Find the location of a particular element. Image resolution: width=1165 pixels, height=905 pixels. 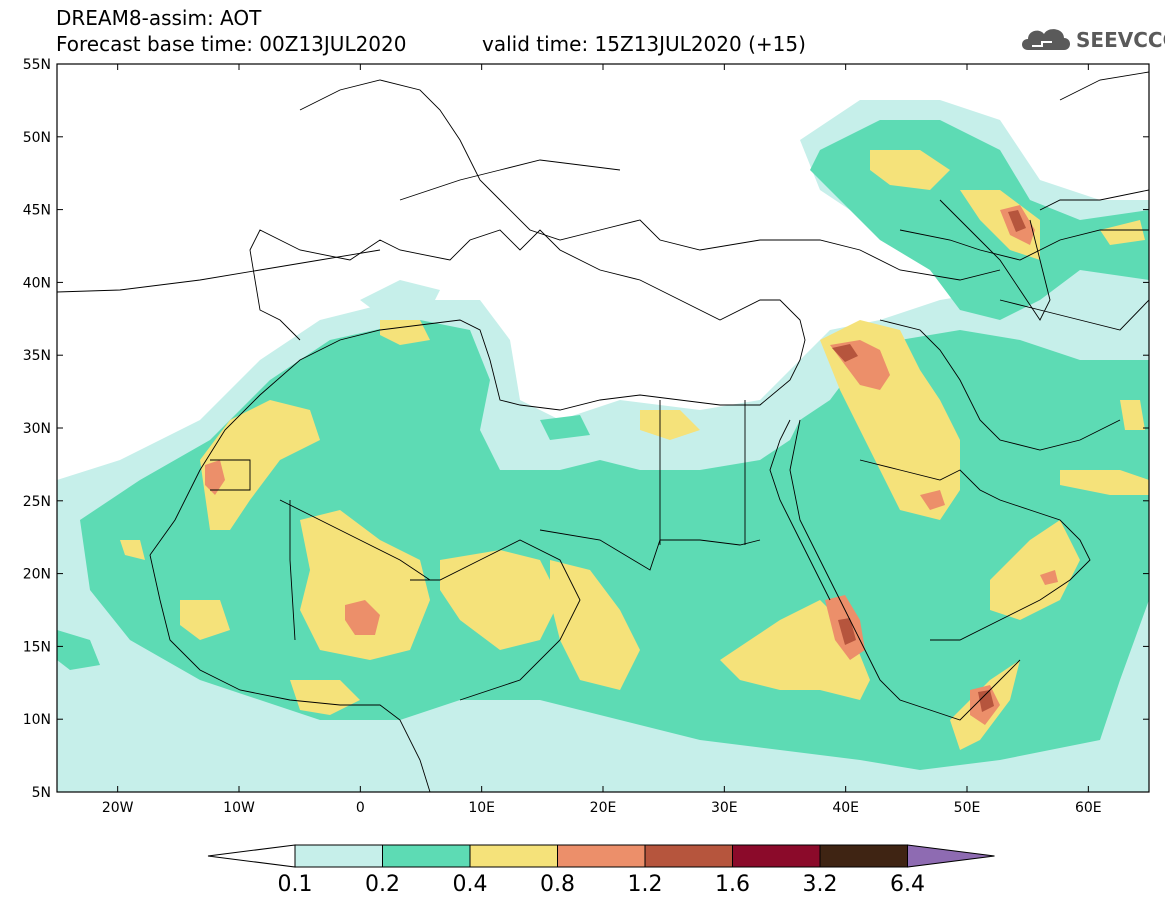

longitude-labels: 20W 10W 0 10E 20E 30E 40E 50E 60E is located at coordinates (602, 808).